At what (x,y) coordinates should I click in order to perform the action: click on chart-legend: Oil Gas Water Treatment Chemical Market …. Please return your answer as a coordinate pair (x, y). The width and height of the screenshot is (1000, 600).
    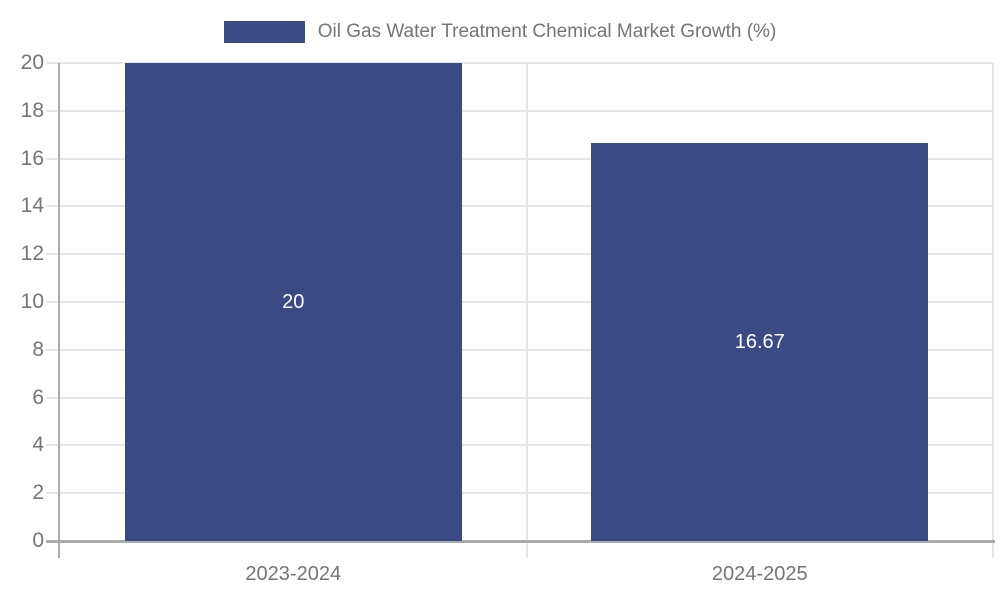
    Looking at the image, I should click on (500, 32).